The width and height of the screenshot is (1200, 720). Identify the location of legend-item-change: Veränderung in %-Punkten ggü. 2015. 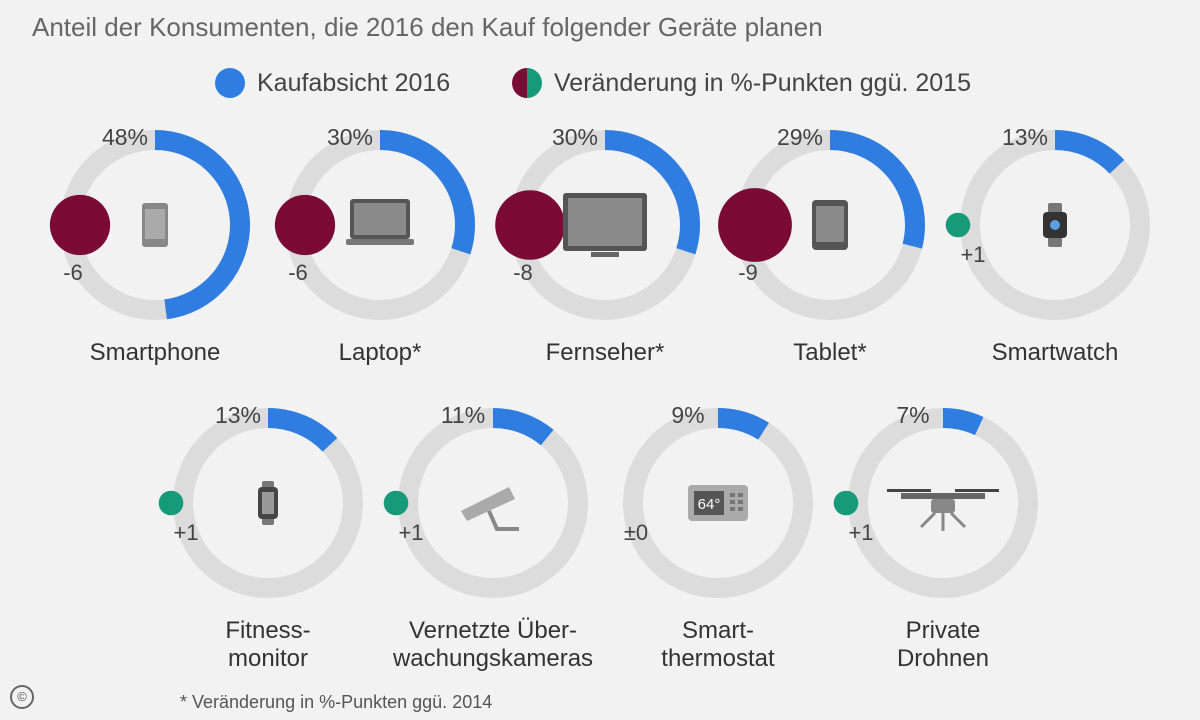
(741, 83).